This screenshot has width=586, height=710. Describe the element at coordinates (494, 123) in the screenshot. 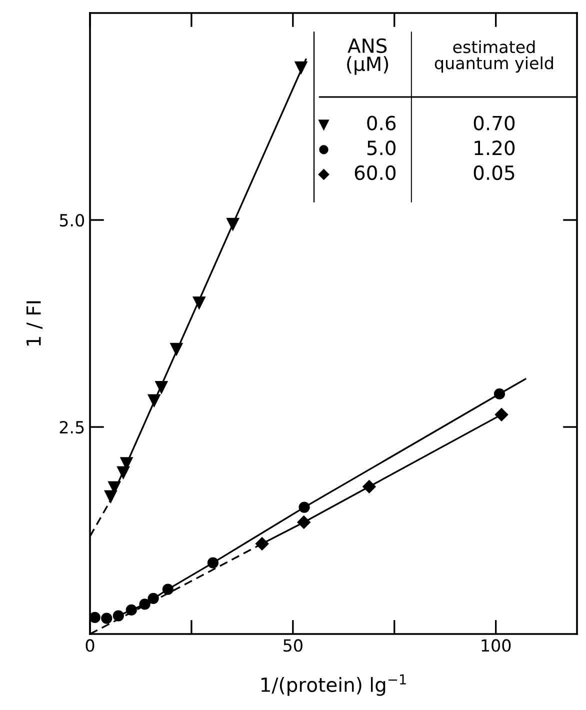

I see `annotation: 0.70` at that location.